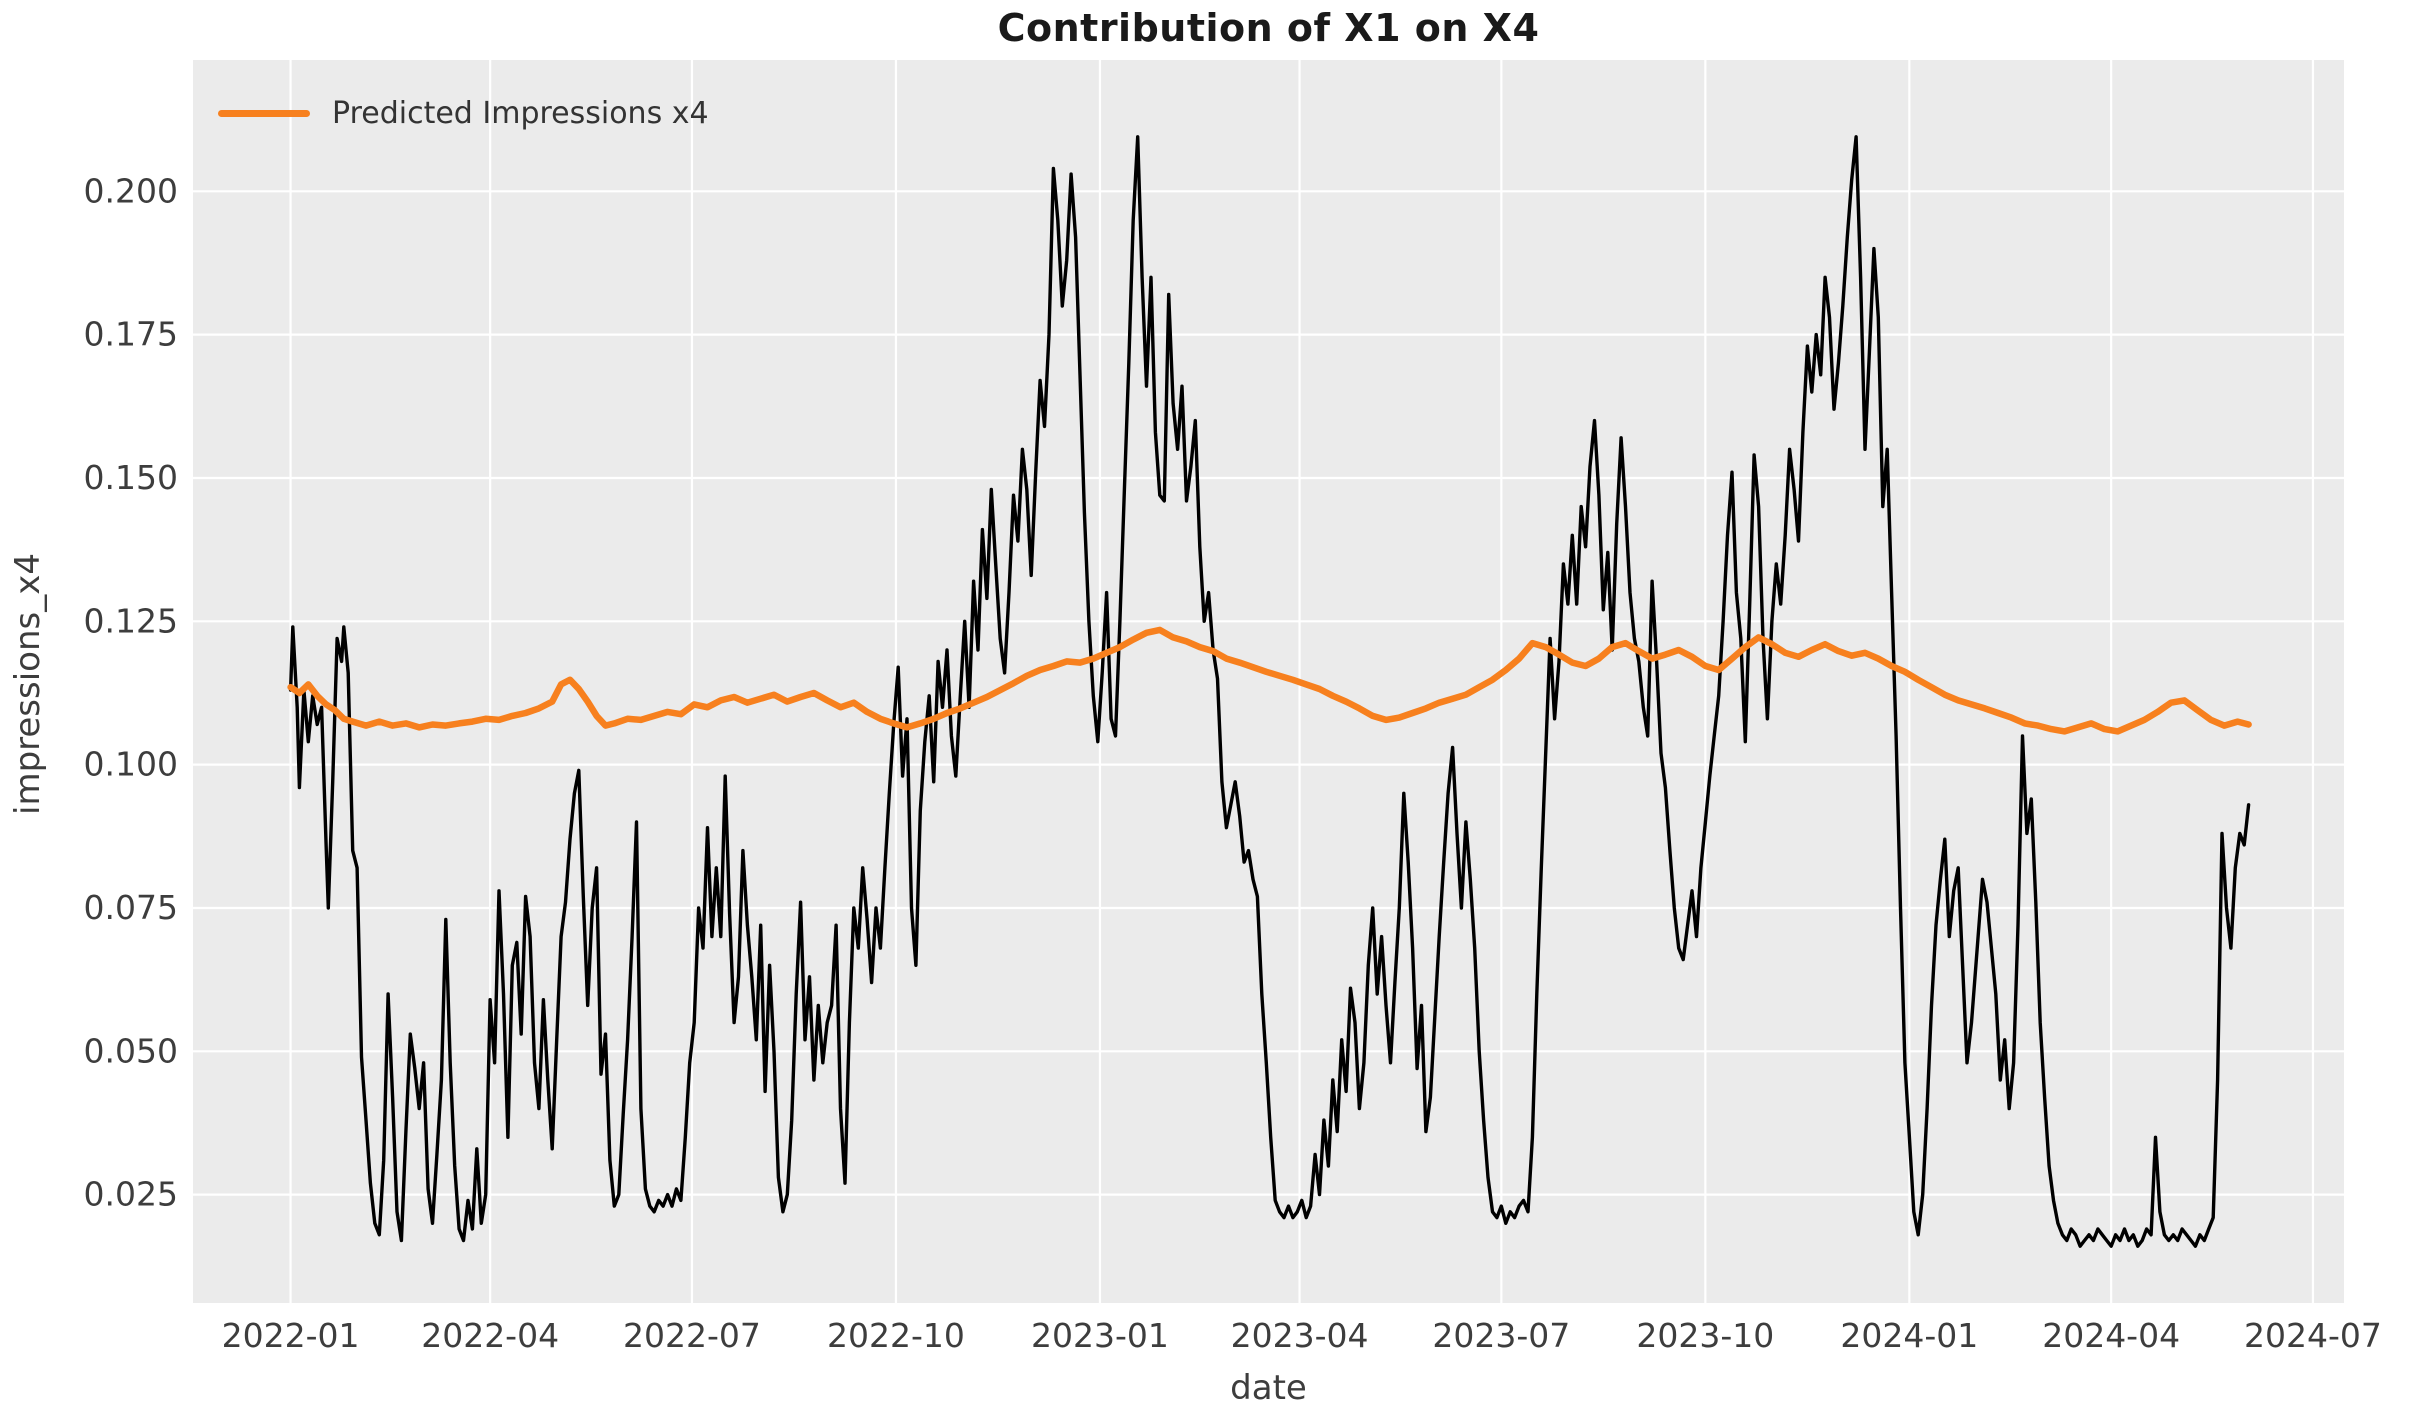 The width and height of the screenshot is (2423, 1423). Describe the element at coordinates (131, 190) in the screenshot. I see `y-tick-label: 0.200` at that location.